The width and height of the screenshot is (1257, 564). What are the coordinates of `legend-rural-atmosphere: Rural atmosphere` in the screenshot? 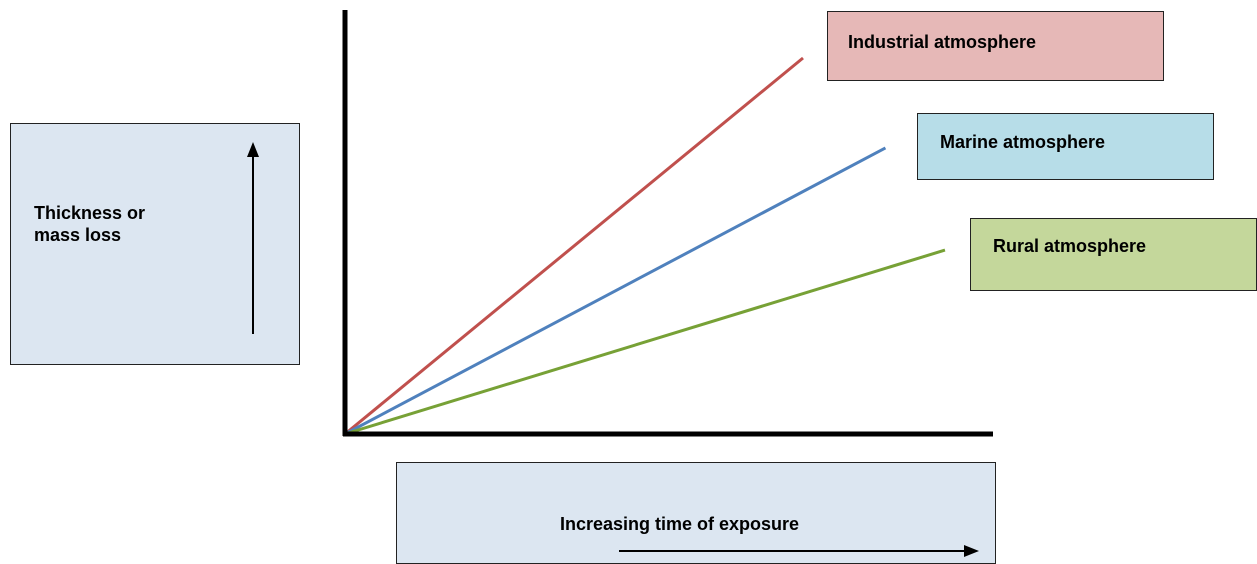 It's located at (1113, 254).